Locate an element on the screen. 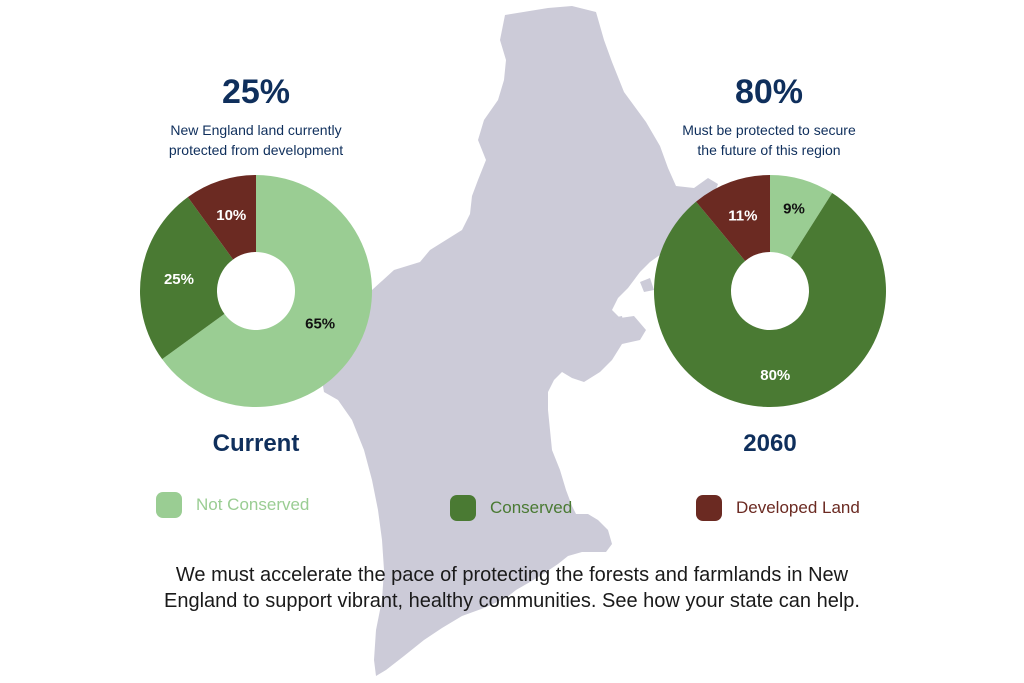 This screenshot has width=1024, height=683. legend-label-not-conserved: Not Conserved is located at coordinates (253, 504).